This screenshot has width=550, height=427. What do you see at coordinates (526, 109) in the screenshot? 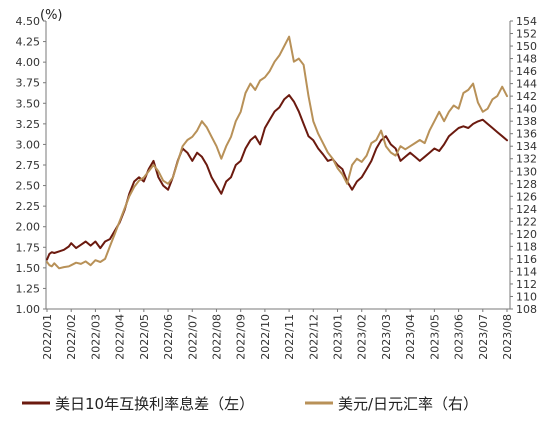
I see `right-tick-label: 140` at bounding box center [526, 109].